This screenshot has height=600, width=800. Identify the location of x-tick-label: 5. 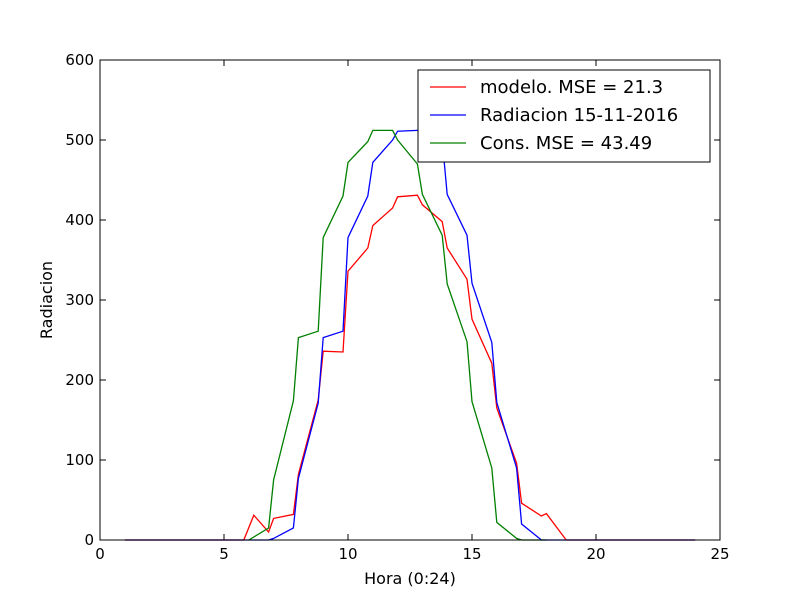
(224, 554).